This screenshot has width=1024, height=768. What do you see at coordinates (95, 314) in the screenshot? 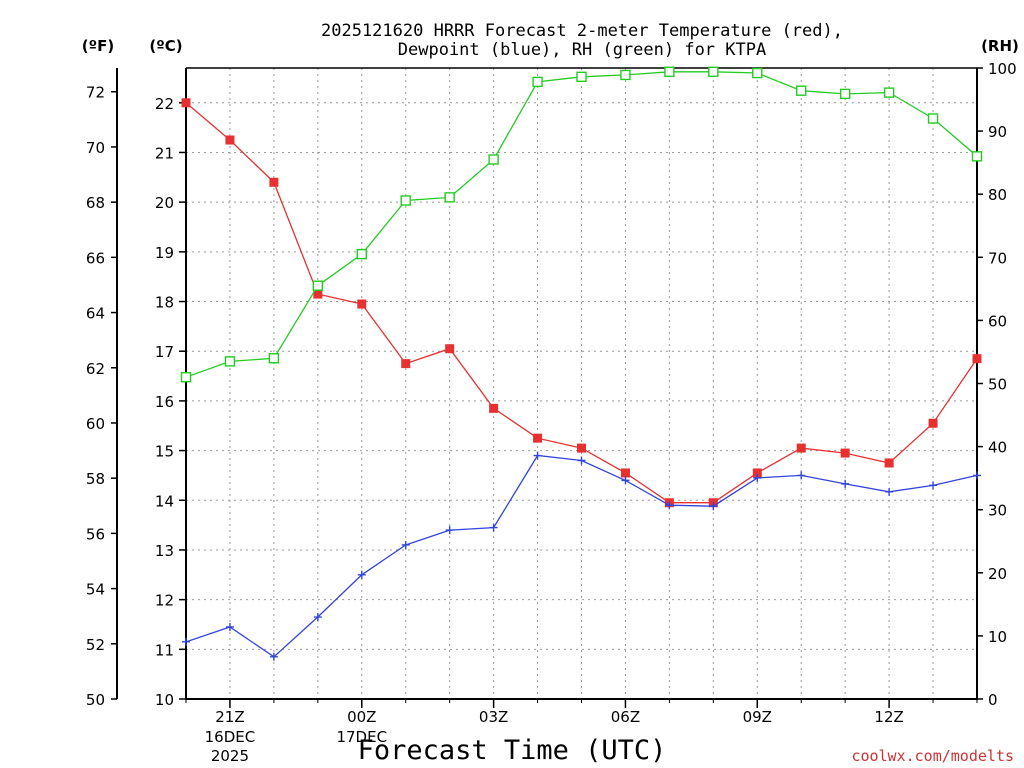
I see `fahrenheit-tick-label: 64` at bounding box center [95, 314].